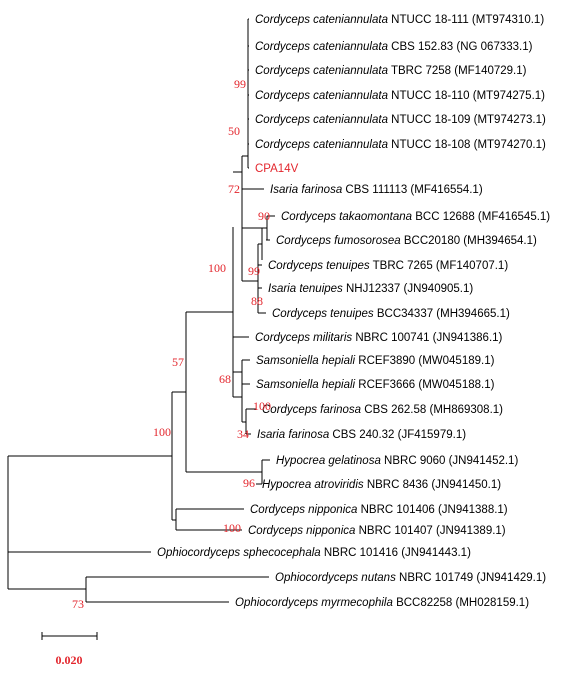  Describe the element at coordinates (243, 434) in the screenshot. I see `bootstrap-value: 34` at that location.